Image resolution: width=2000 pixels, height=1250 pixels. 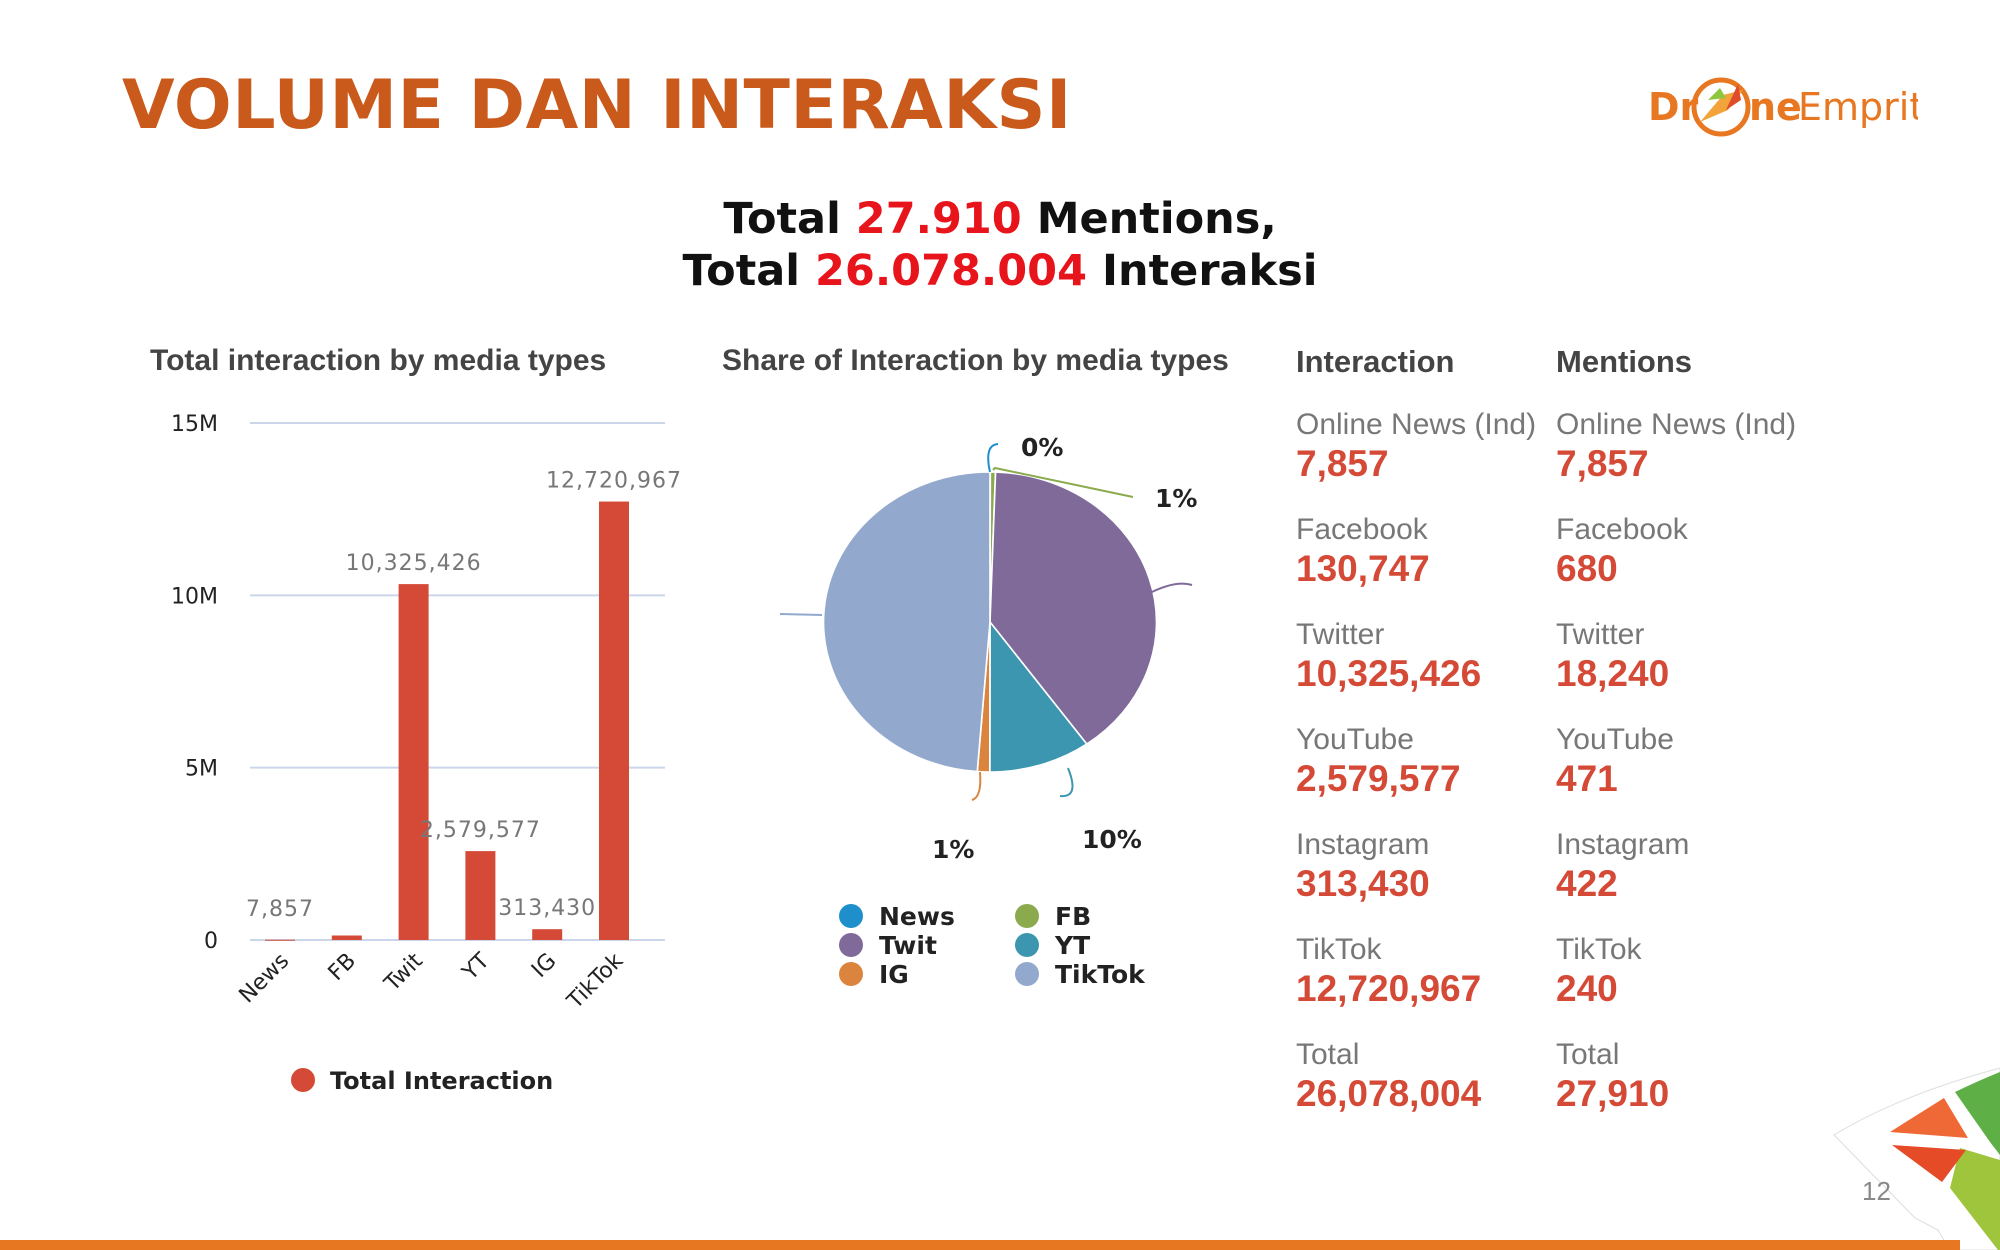 What do you see at coordinates (547, 934) in the screenshot?
I see `bar-ig` at bounding box center [547, 934].